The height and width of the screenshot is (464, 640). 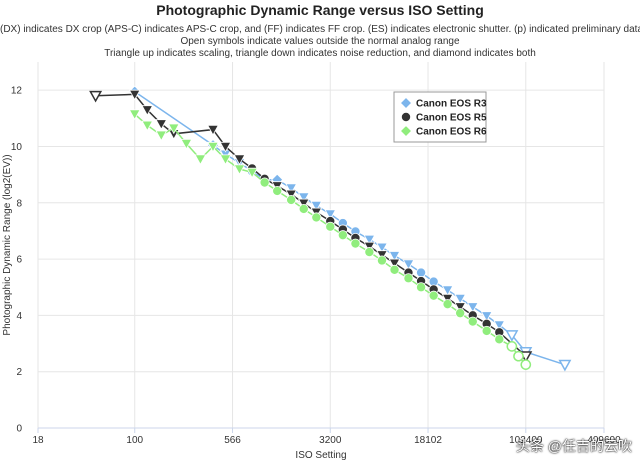 I want to click on y-tick-label: 12, so click(x=17, y=91).